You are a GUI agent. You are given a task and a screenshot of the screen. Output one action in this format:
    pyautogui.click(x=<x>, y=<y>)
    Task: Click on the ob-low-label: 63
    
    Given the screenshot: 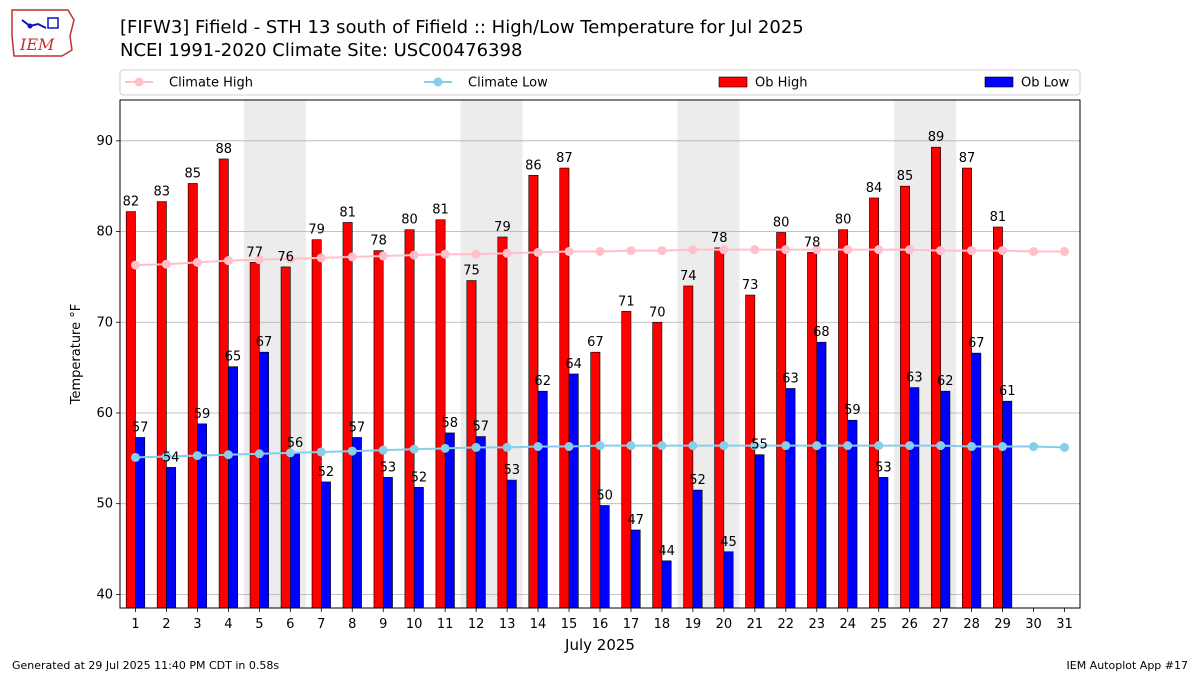 What is the action you would take?
    pyautogui.click(x=790, y=378)
    